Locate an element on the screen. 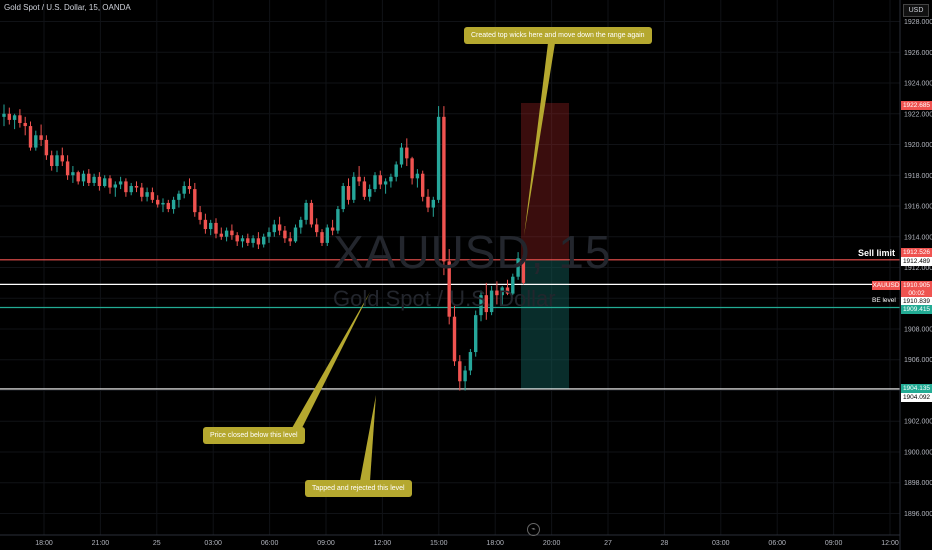 The width and height of the screenshot is (932, 550). y-tick-label: 1912.000 is located at coordinates (918, 268).